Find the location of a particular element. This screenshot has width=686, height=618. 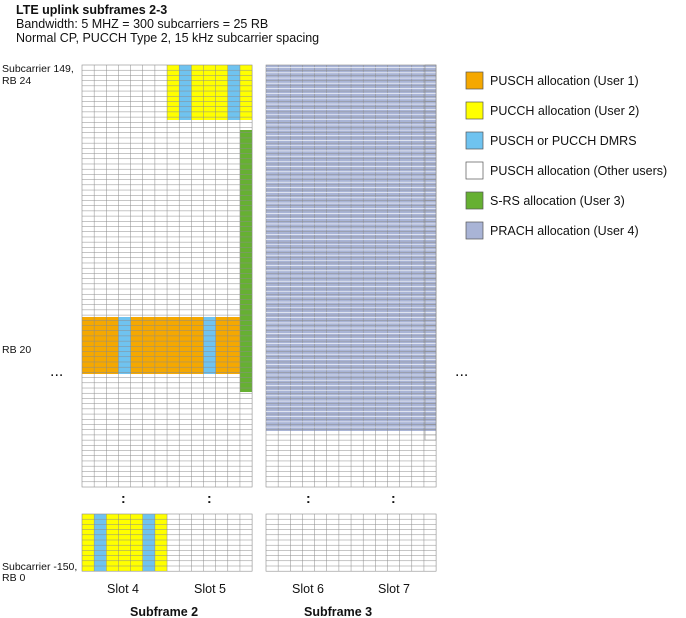

legend-label-pusch_user1: PUSCH allocation (User 1) is located at coordinates (564, 81).